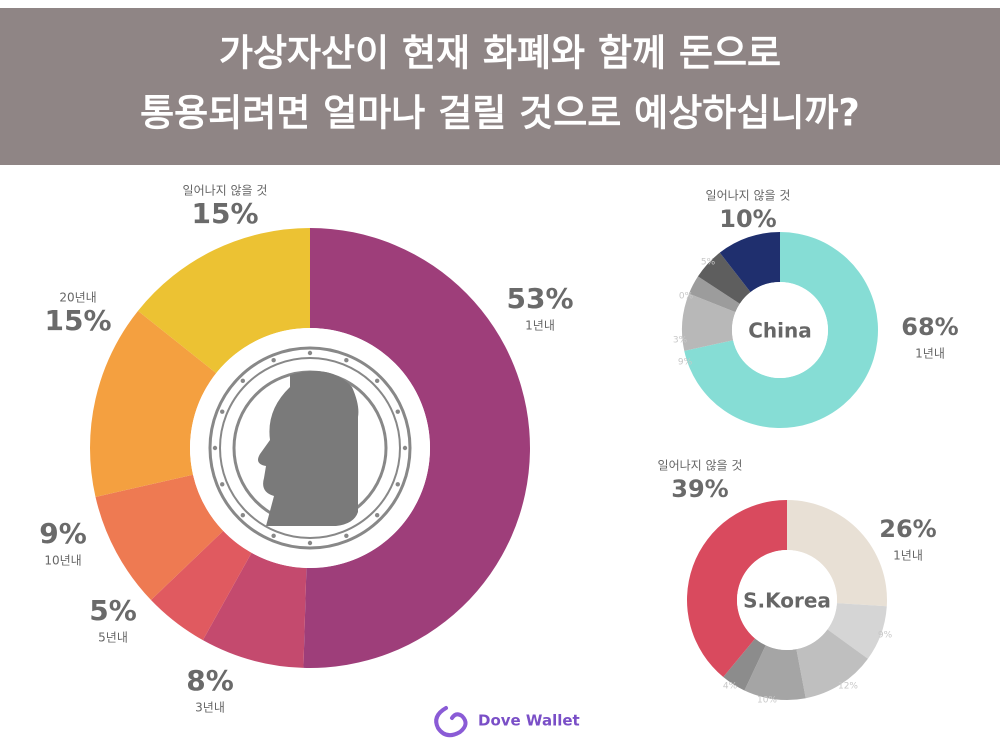 The image size is (1000, 750). Describe the element at coordinates (686, 297) in the screenshot. I see `value-label: 0%` at that location.